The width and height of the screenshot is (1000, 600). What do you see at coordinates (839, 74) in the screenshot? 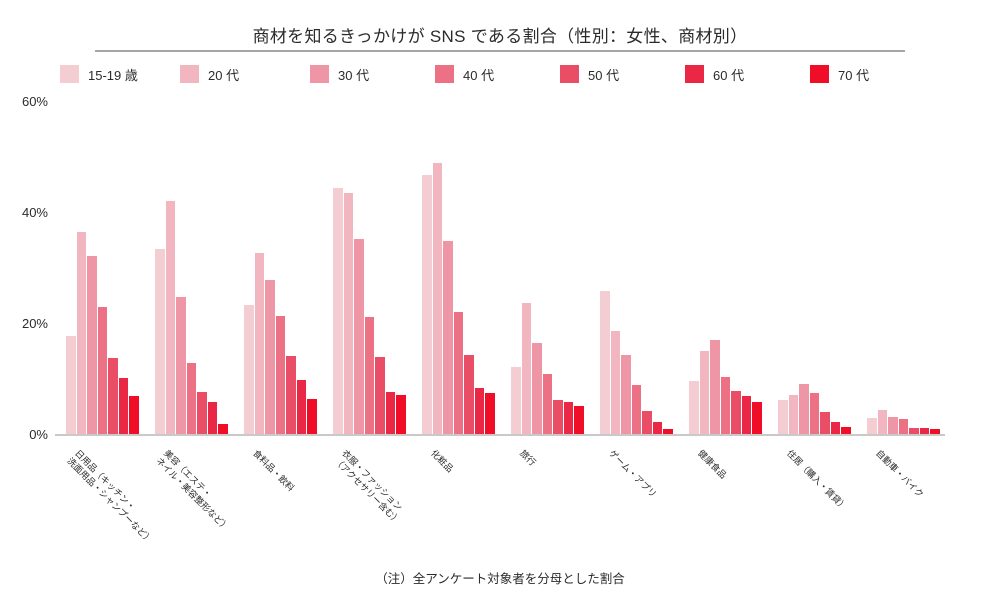
I see `legend-item-7: 70 代` at bounding box center [839, 74].